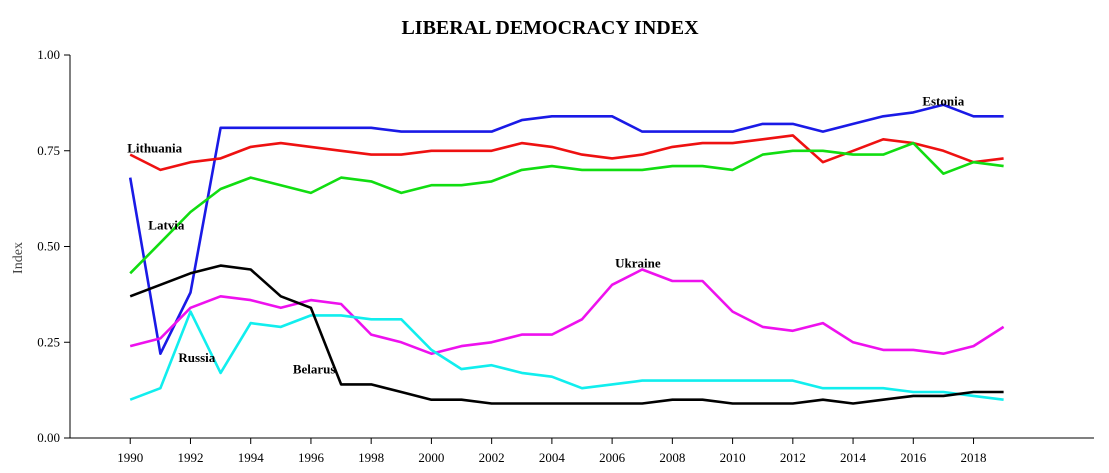 The height and width of the screenshot is (473, 1109). What do you see at coordinates (166, 224) in the screenshot?
I see `series-label-latvia: Latvia` at bounding box center [166, 224].